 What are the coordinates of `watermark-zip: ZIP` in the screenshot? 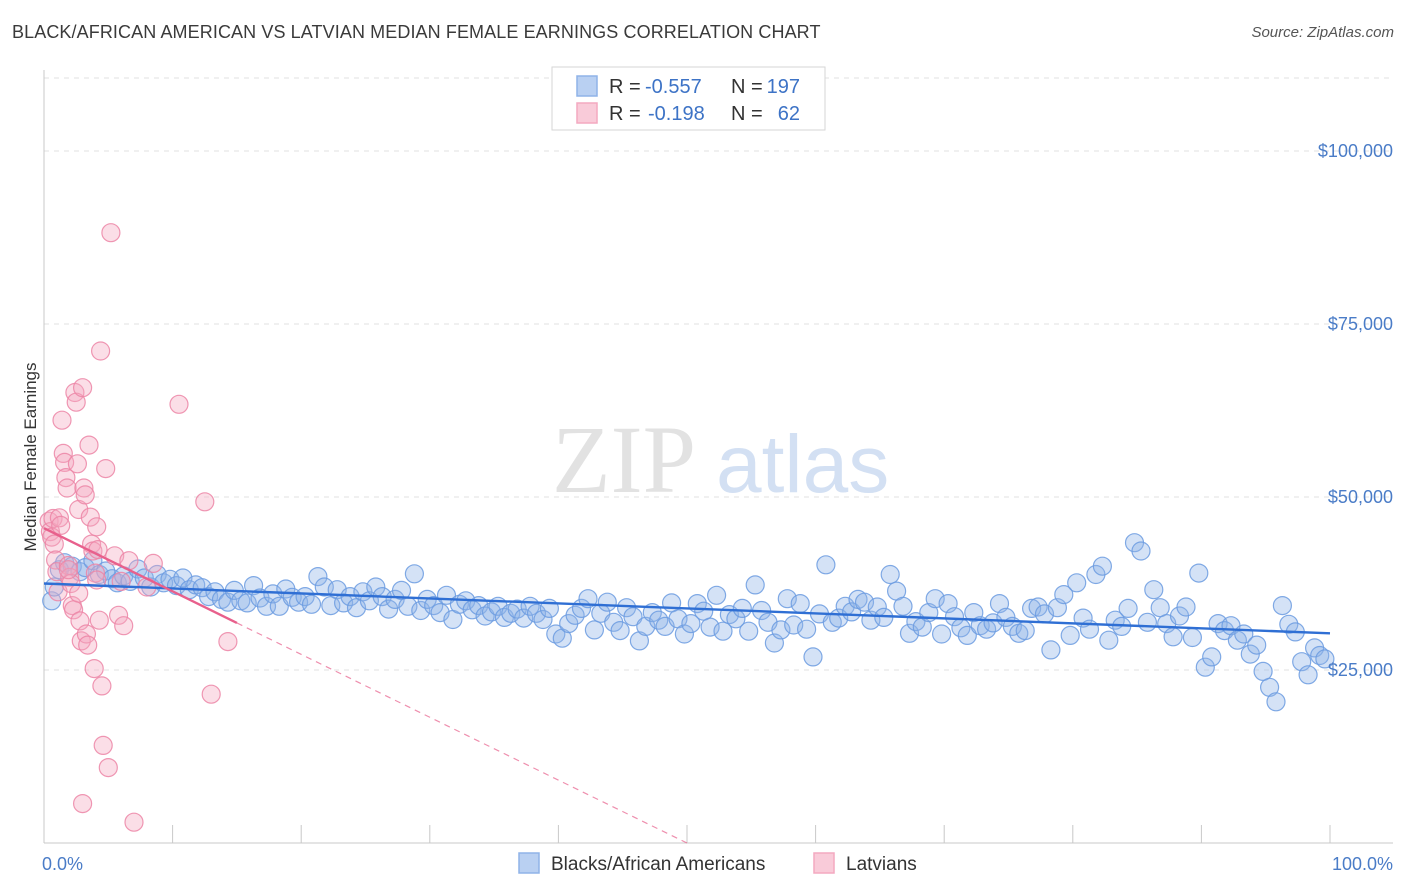 It's located at (624, 459).